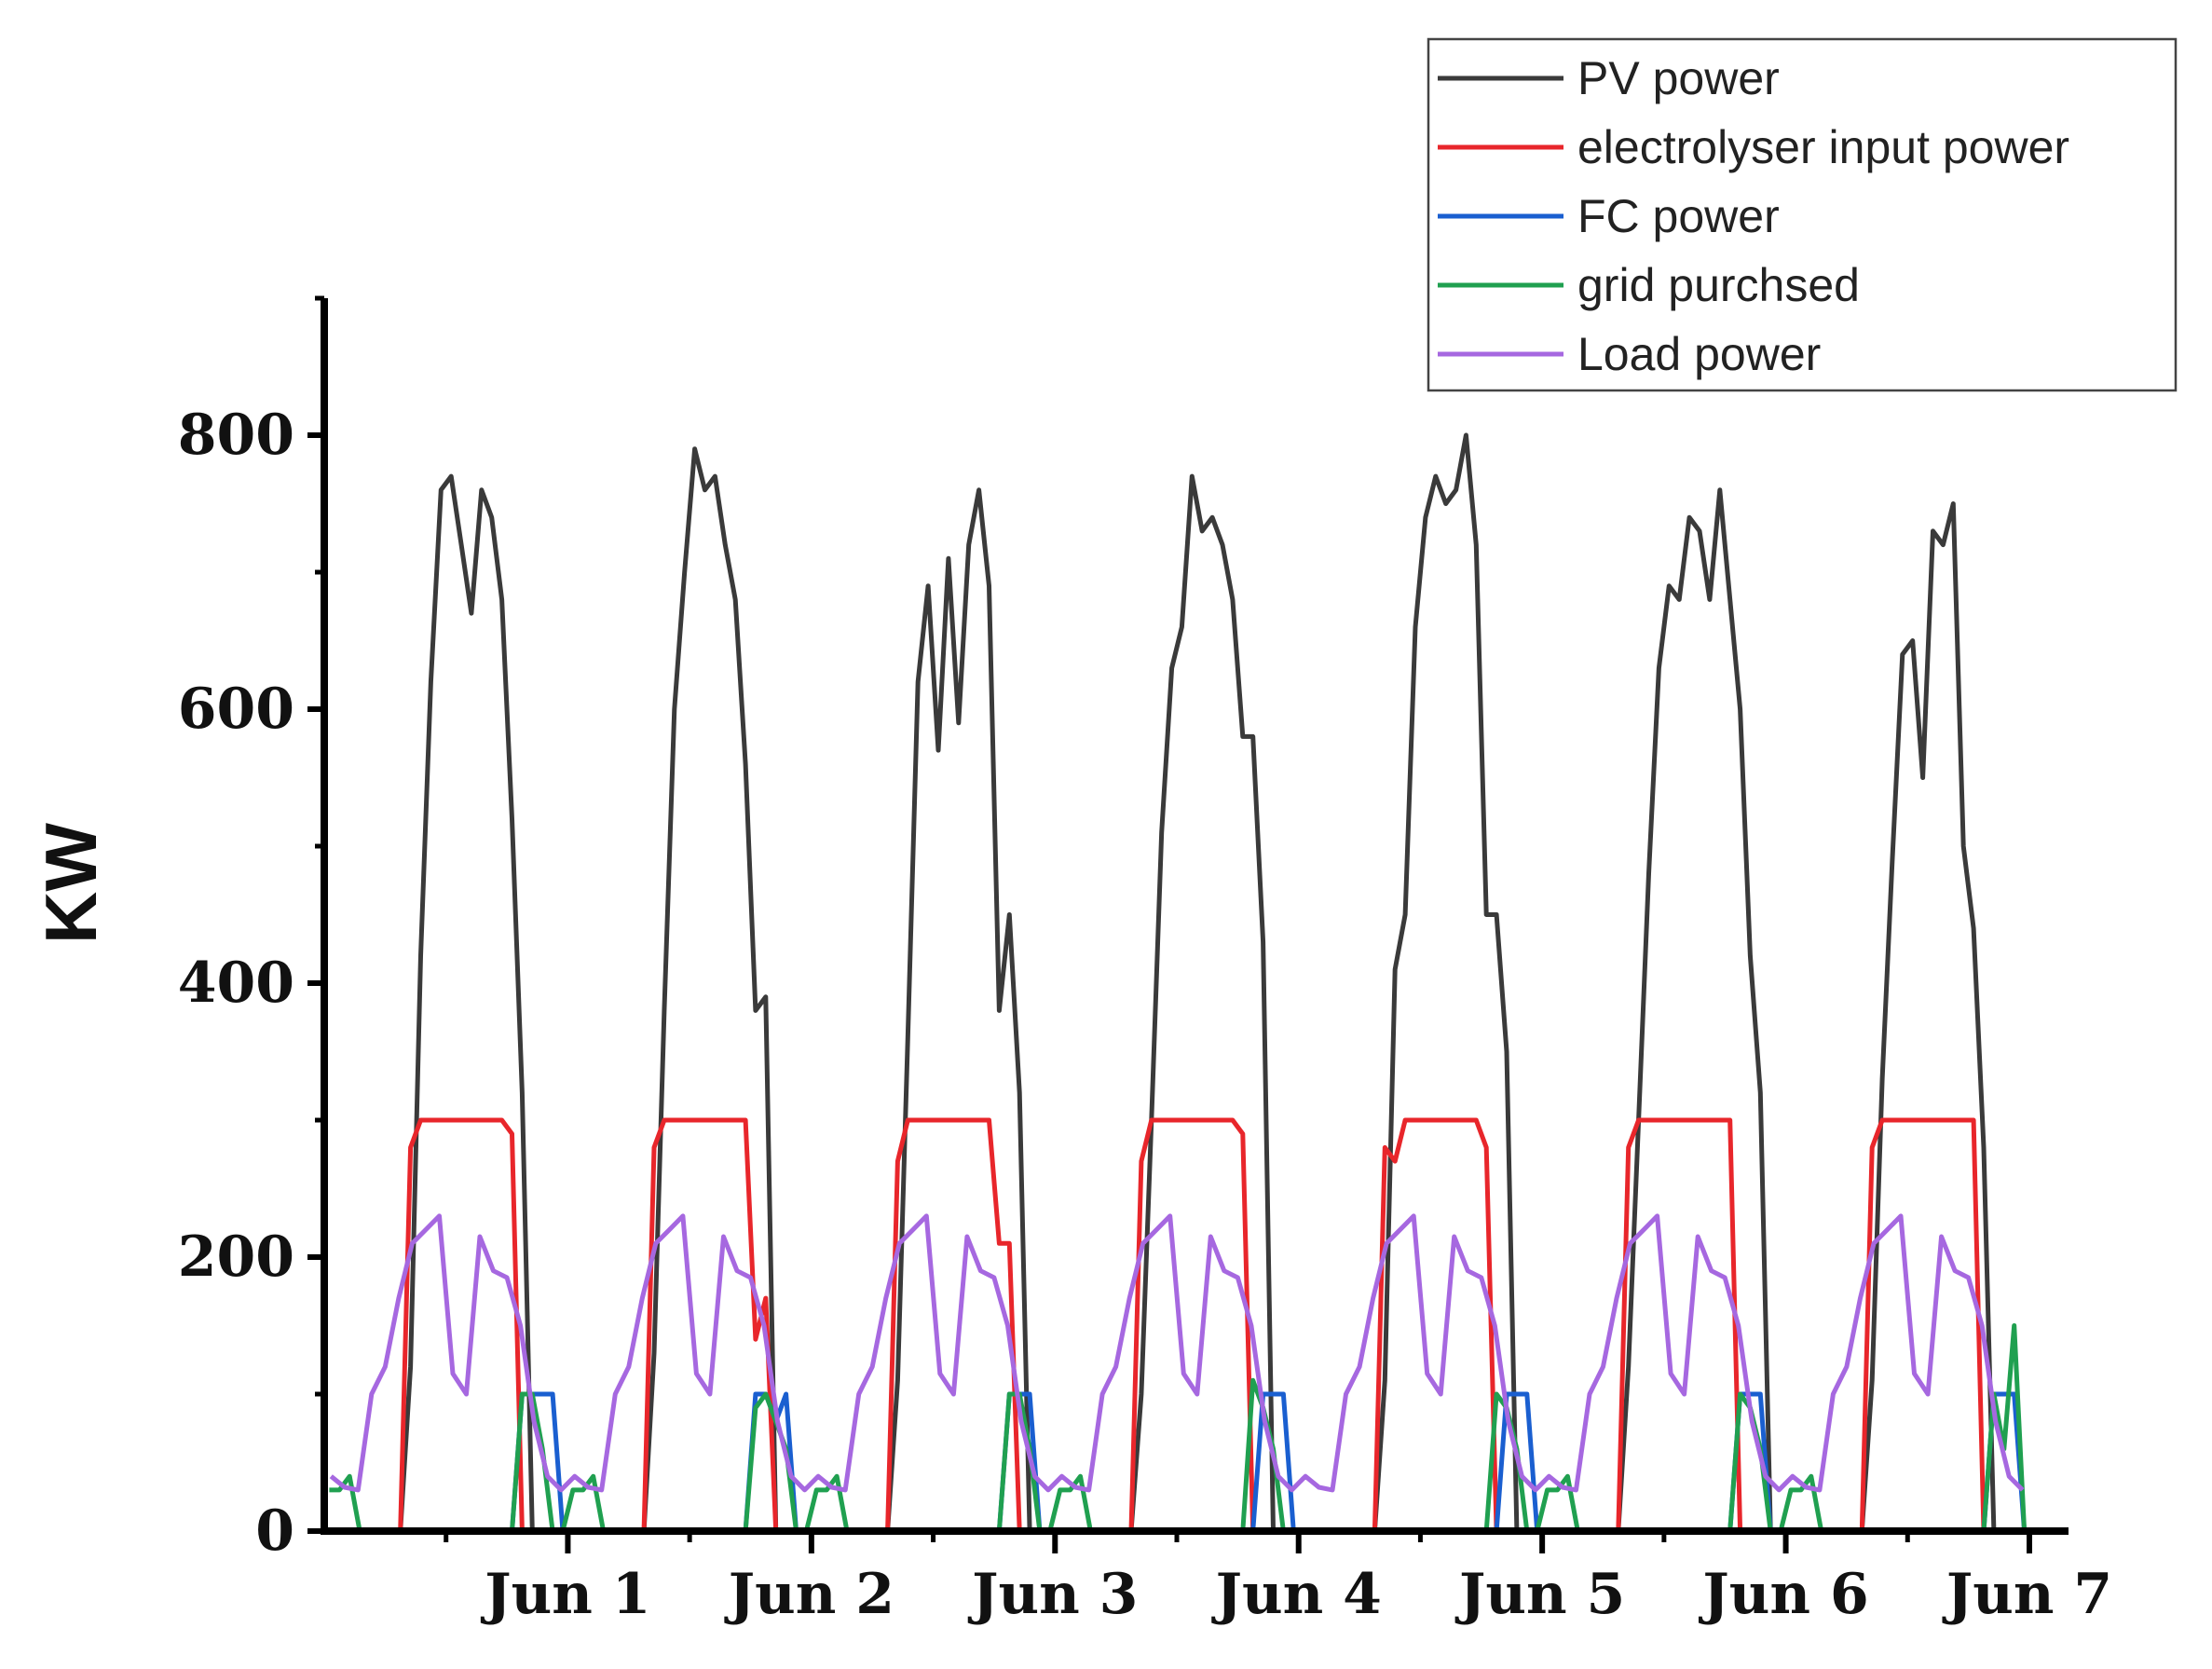 The height and width of the screenshot is (1669, 2212). What do you see at coordinates (274, 1531) in the screenshot?
I see `y-tick-label: 0` at bounding box center [274, 1531].